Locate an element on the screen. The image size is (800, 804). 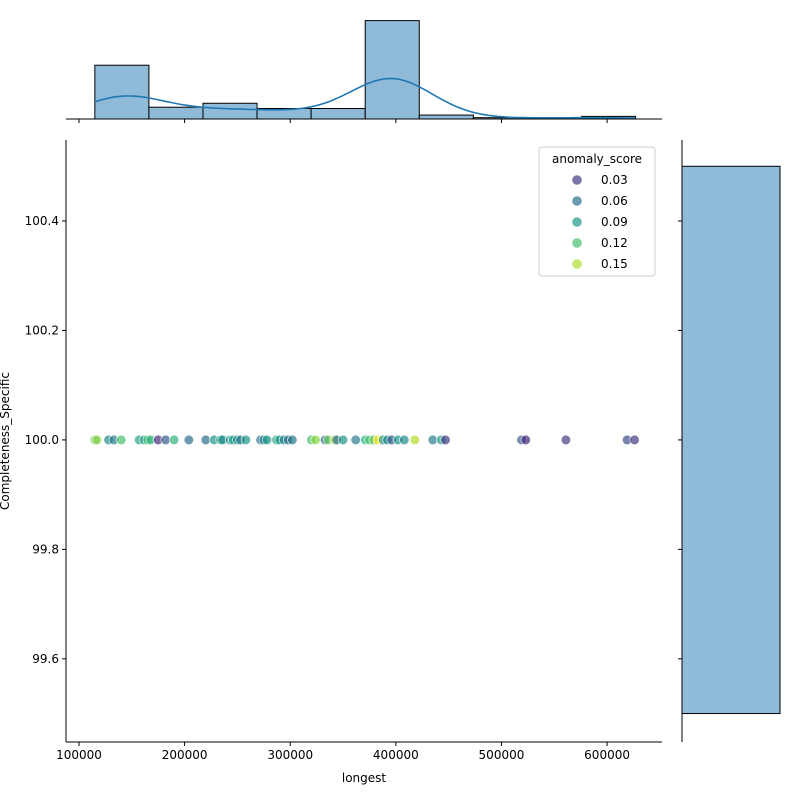
marginal-x-histogram is located at coordinates (364, 71).